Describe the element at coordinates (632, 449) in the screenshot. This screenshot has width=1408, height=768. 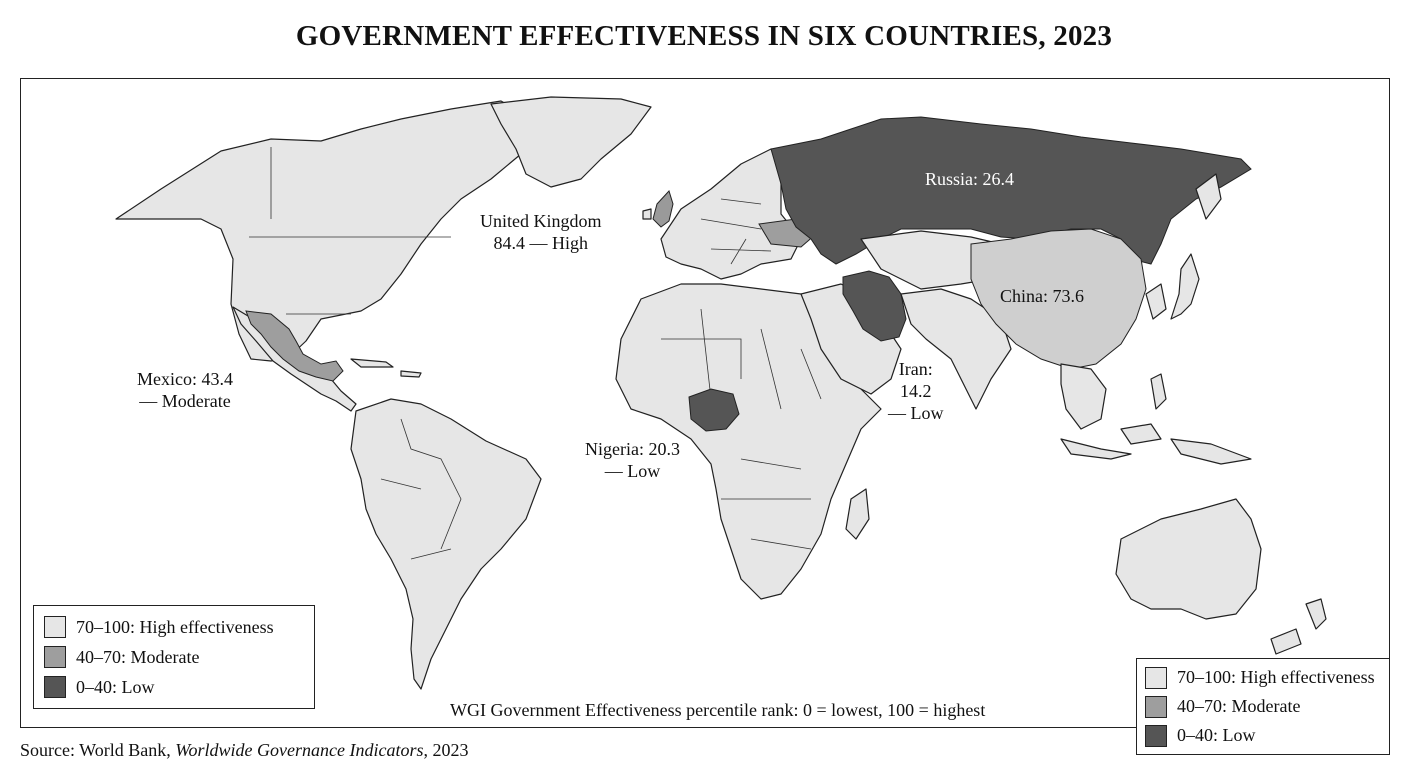
I see `nigeria-label-line1: Nigeria: 20.3` at that location.